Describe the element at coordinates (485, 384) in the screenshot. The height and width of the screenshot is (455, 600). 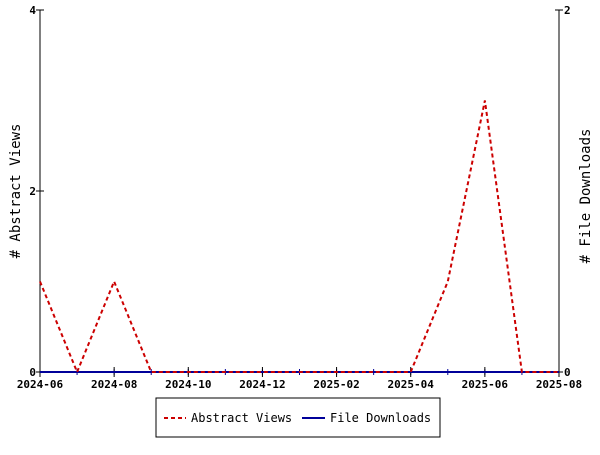
I see `x-tick-label: 2025-06` at that location.